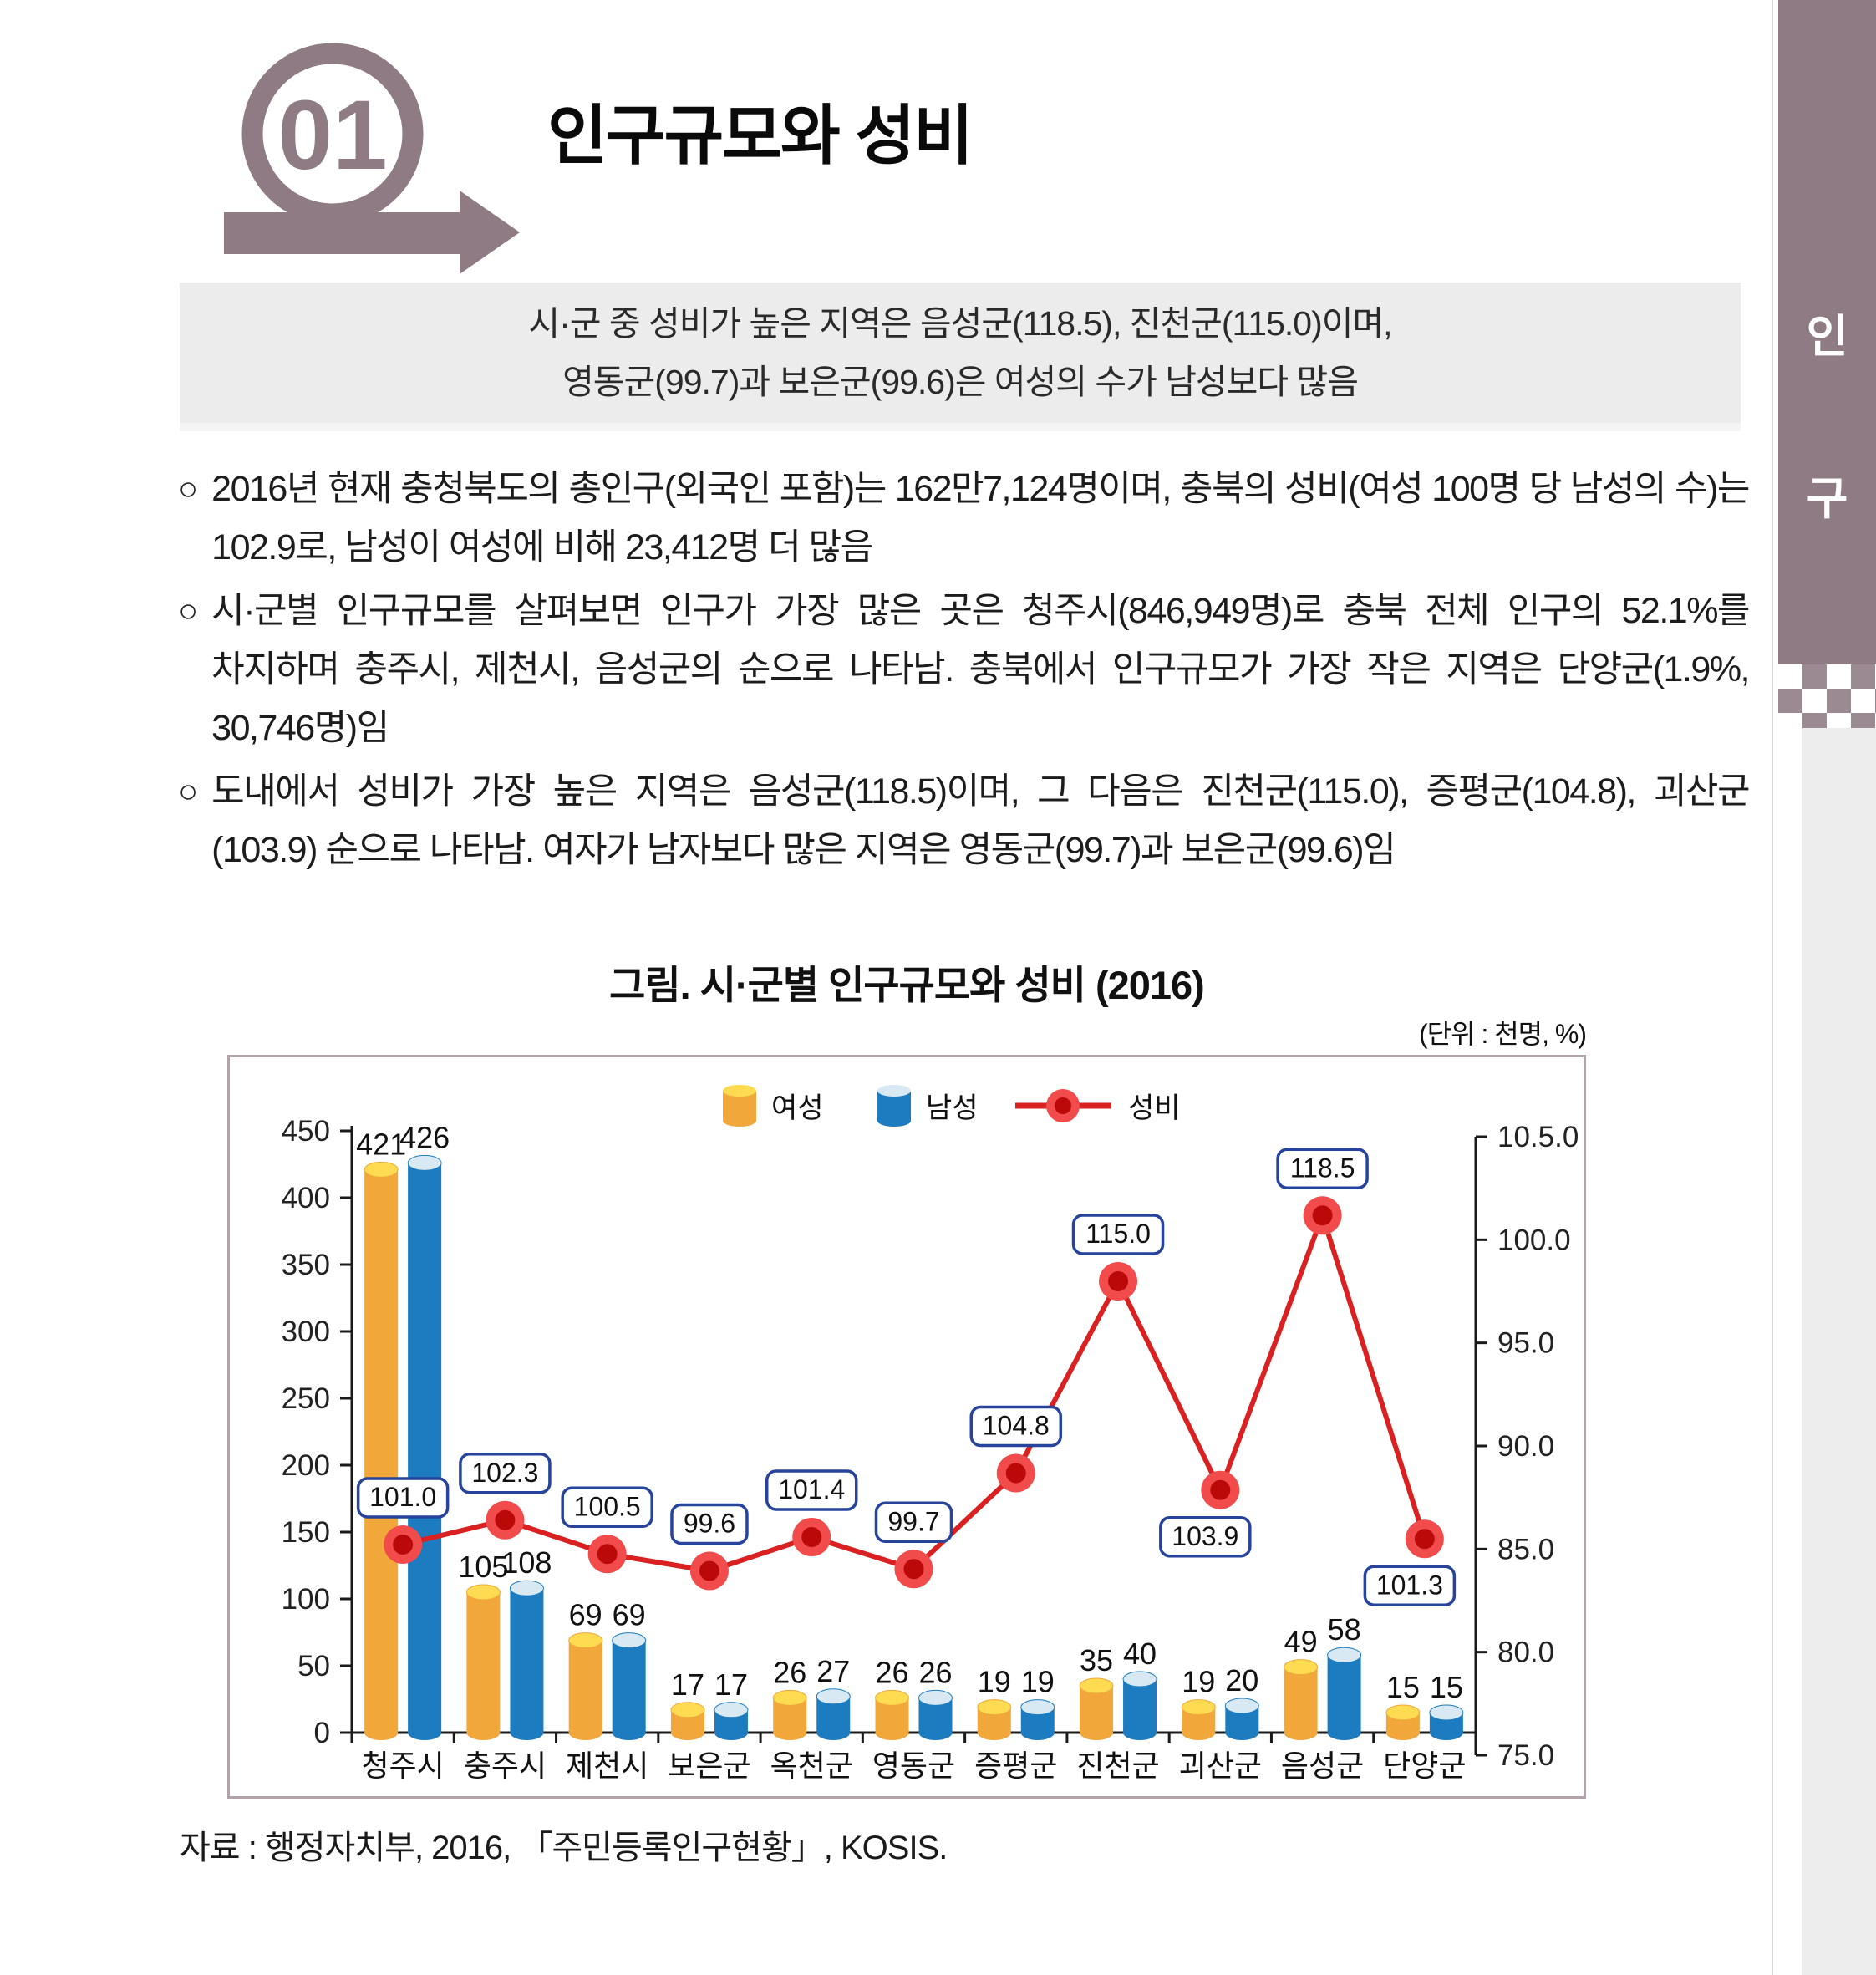 The width and height of the screenshot is (1876, 1975). Describe the element at coordinates (1839, 1351) in the screenshot. I see `page-edge-strip` at that location.